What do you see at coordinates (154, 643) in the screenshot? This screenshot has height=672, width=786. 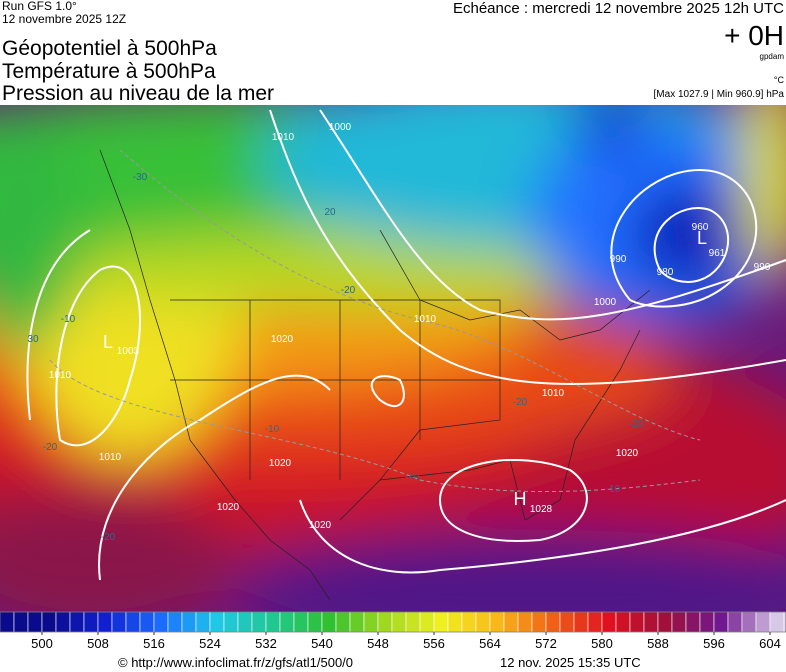 I see `colorbar-label: 516` at bounding box center [154, 643].